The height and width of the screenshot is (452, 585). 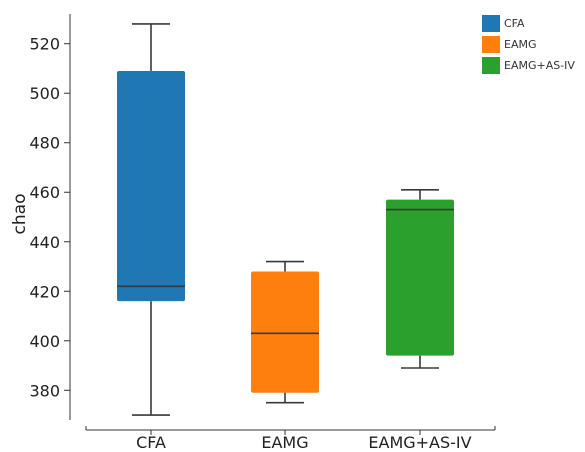 I want to click on x-tick-label: EAMG+AS-IV, so click(x=419, y=442).